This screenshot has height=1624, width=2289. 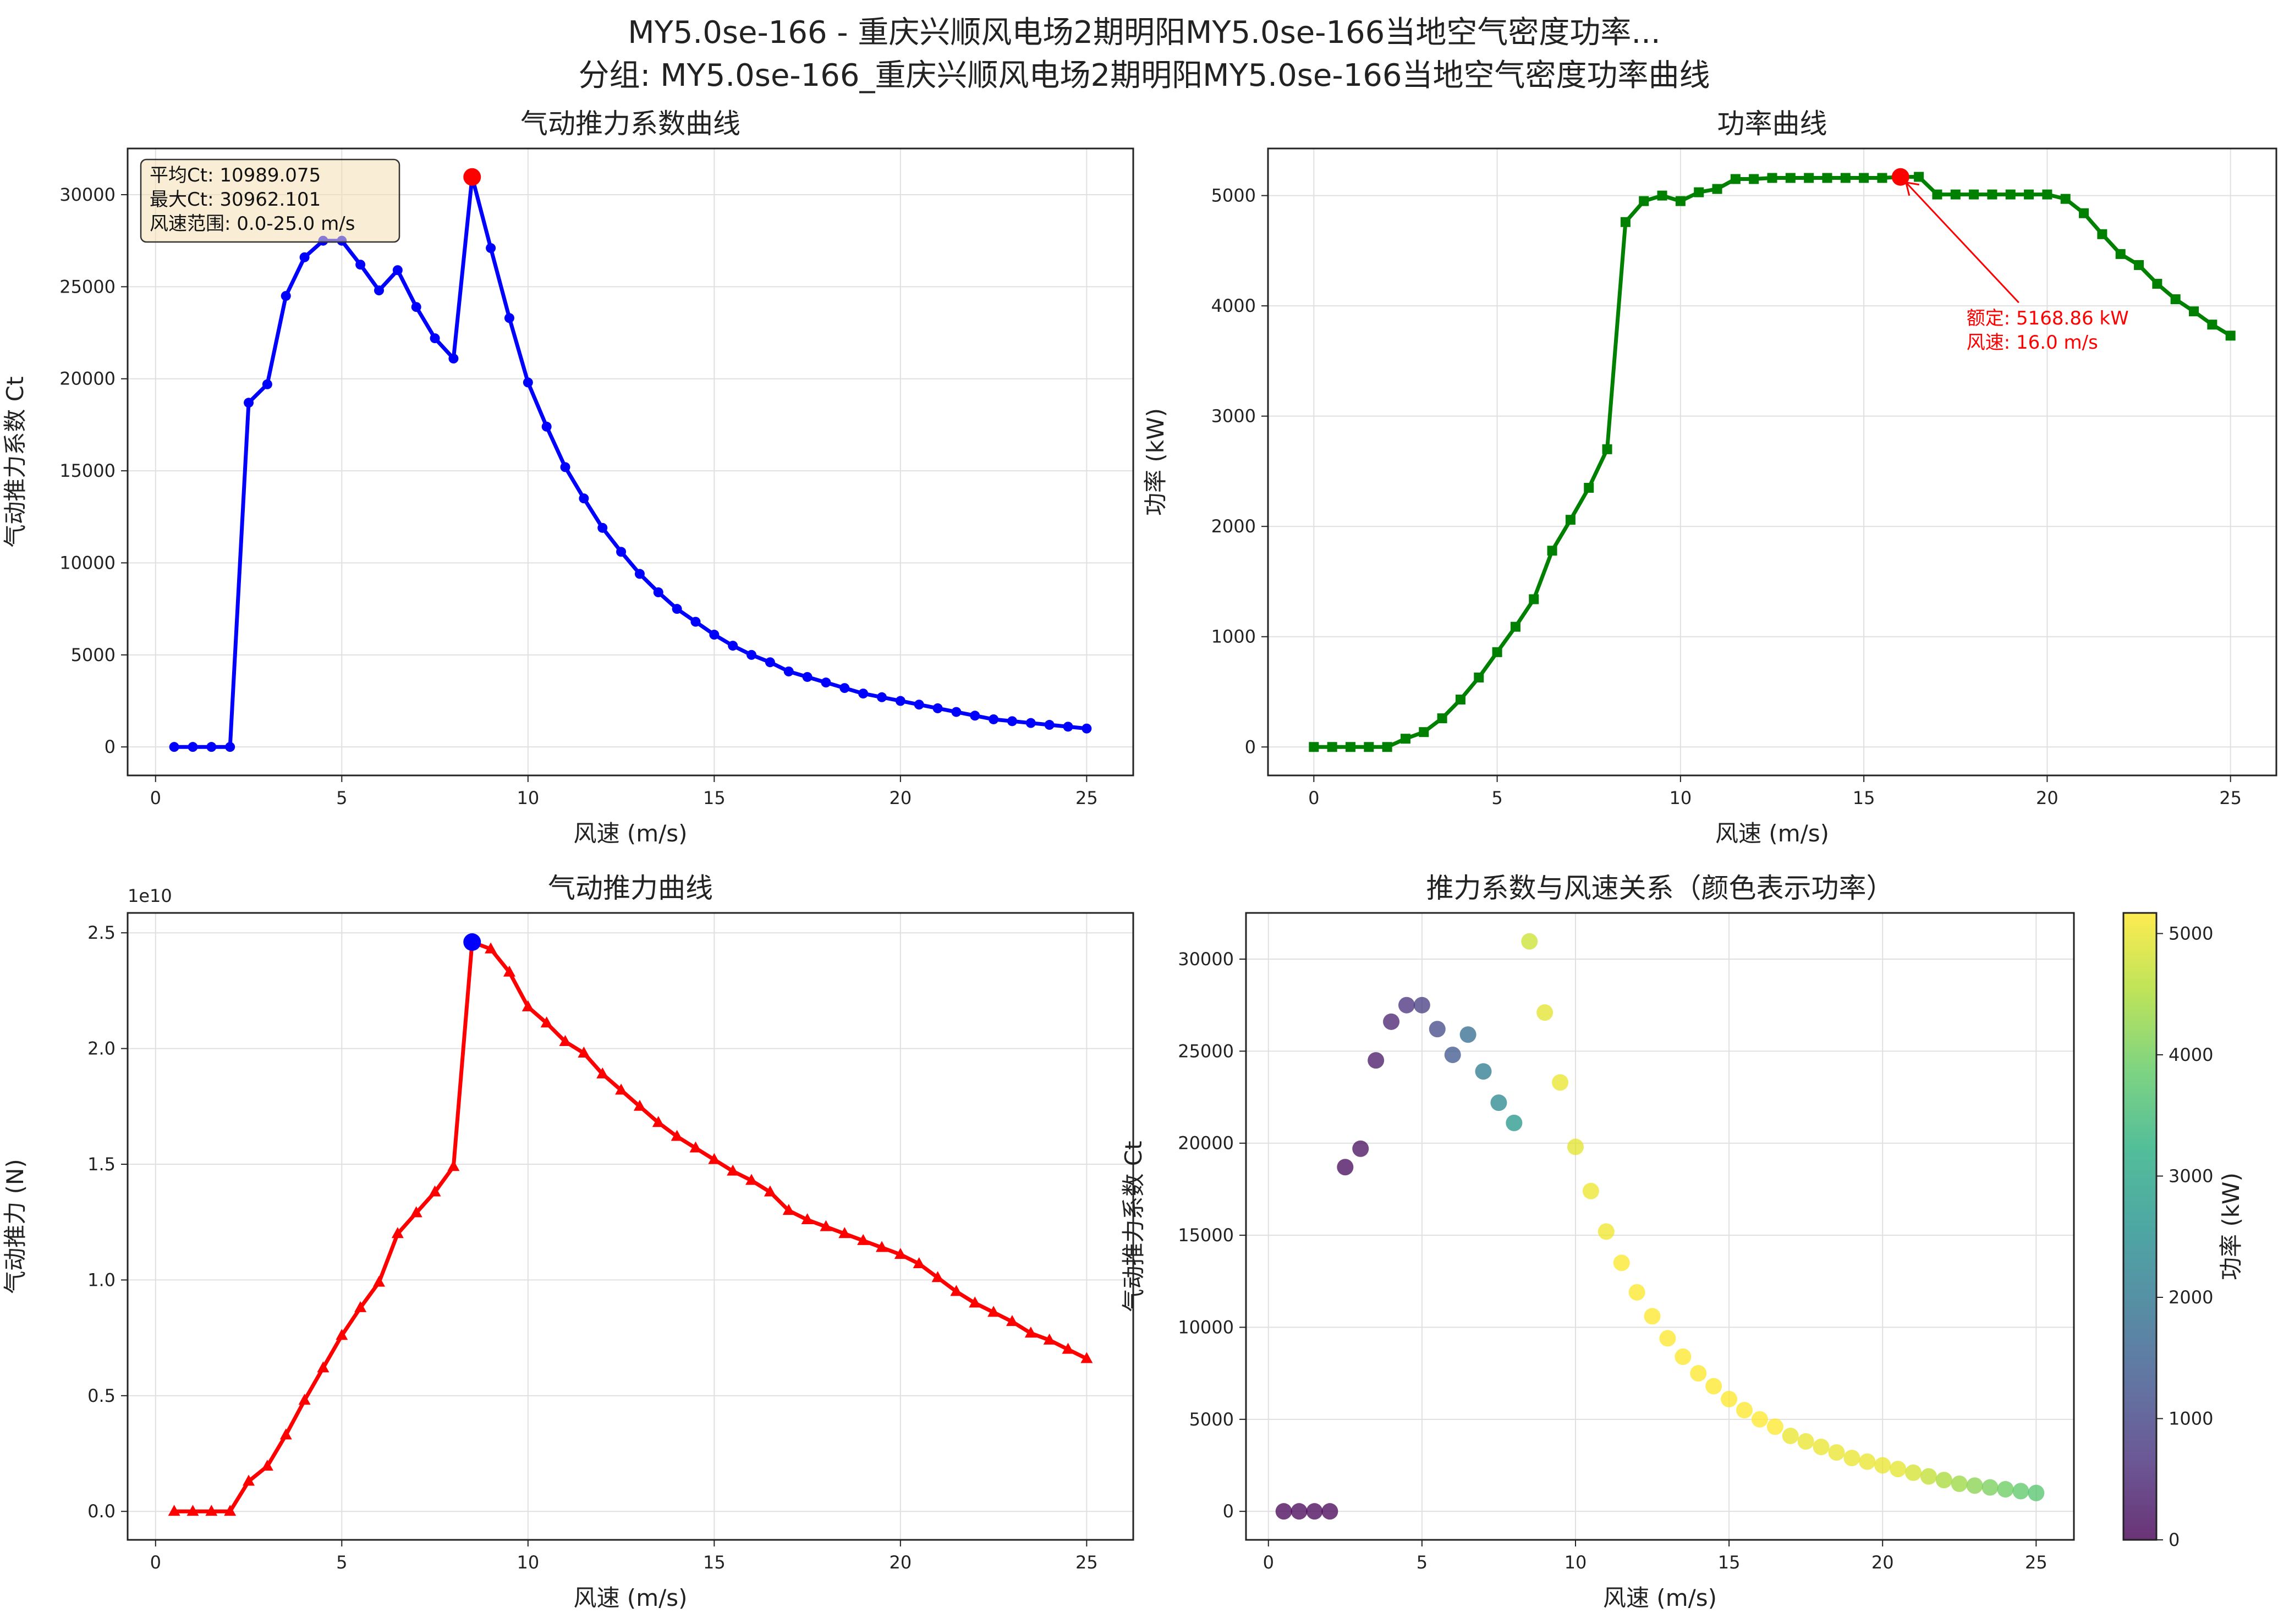 I want to click on thrust-ytick-label-0: 0.0, so click(x=102, y=1511).